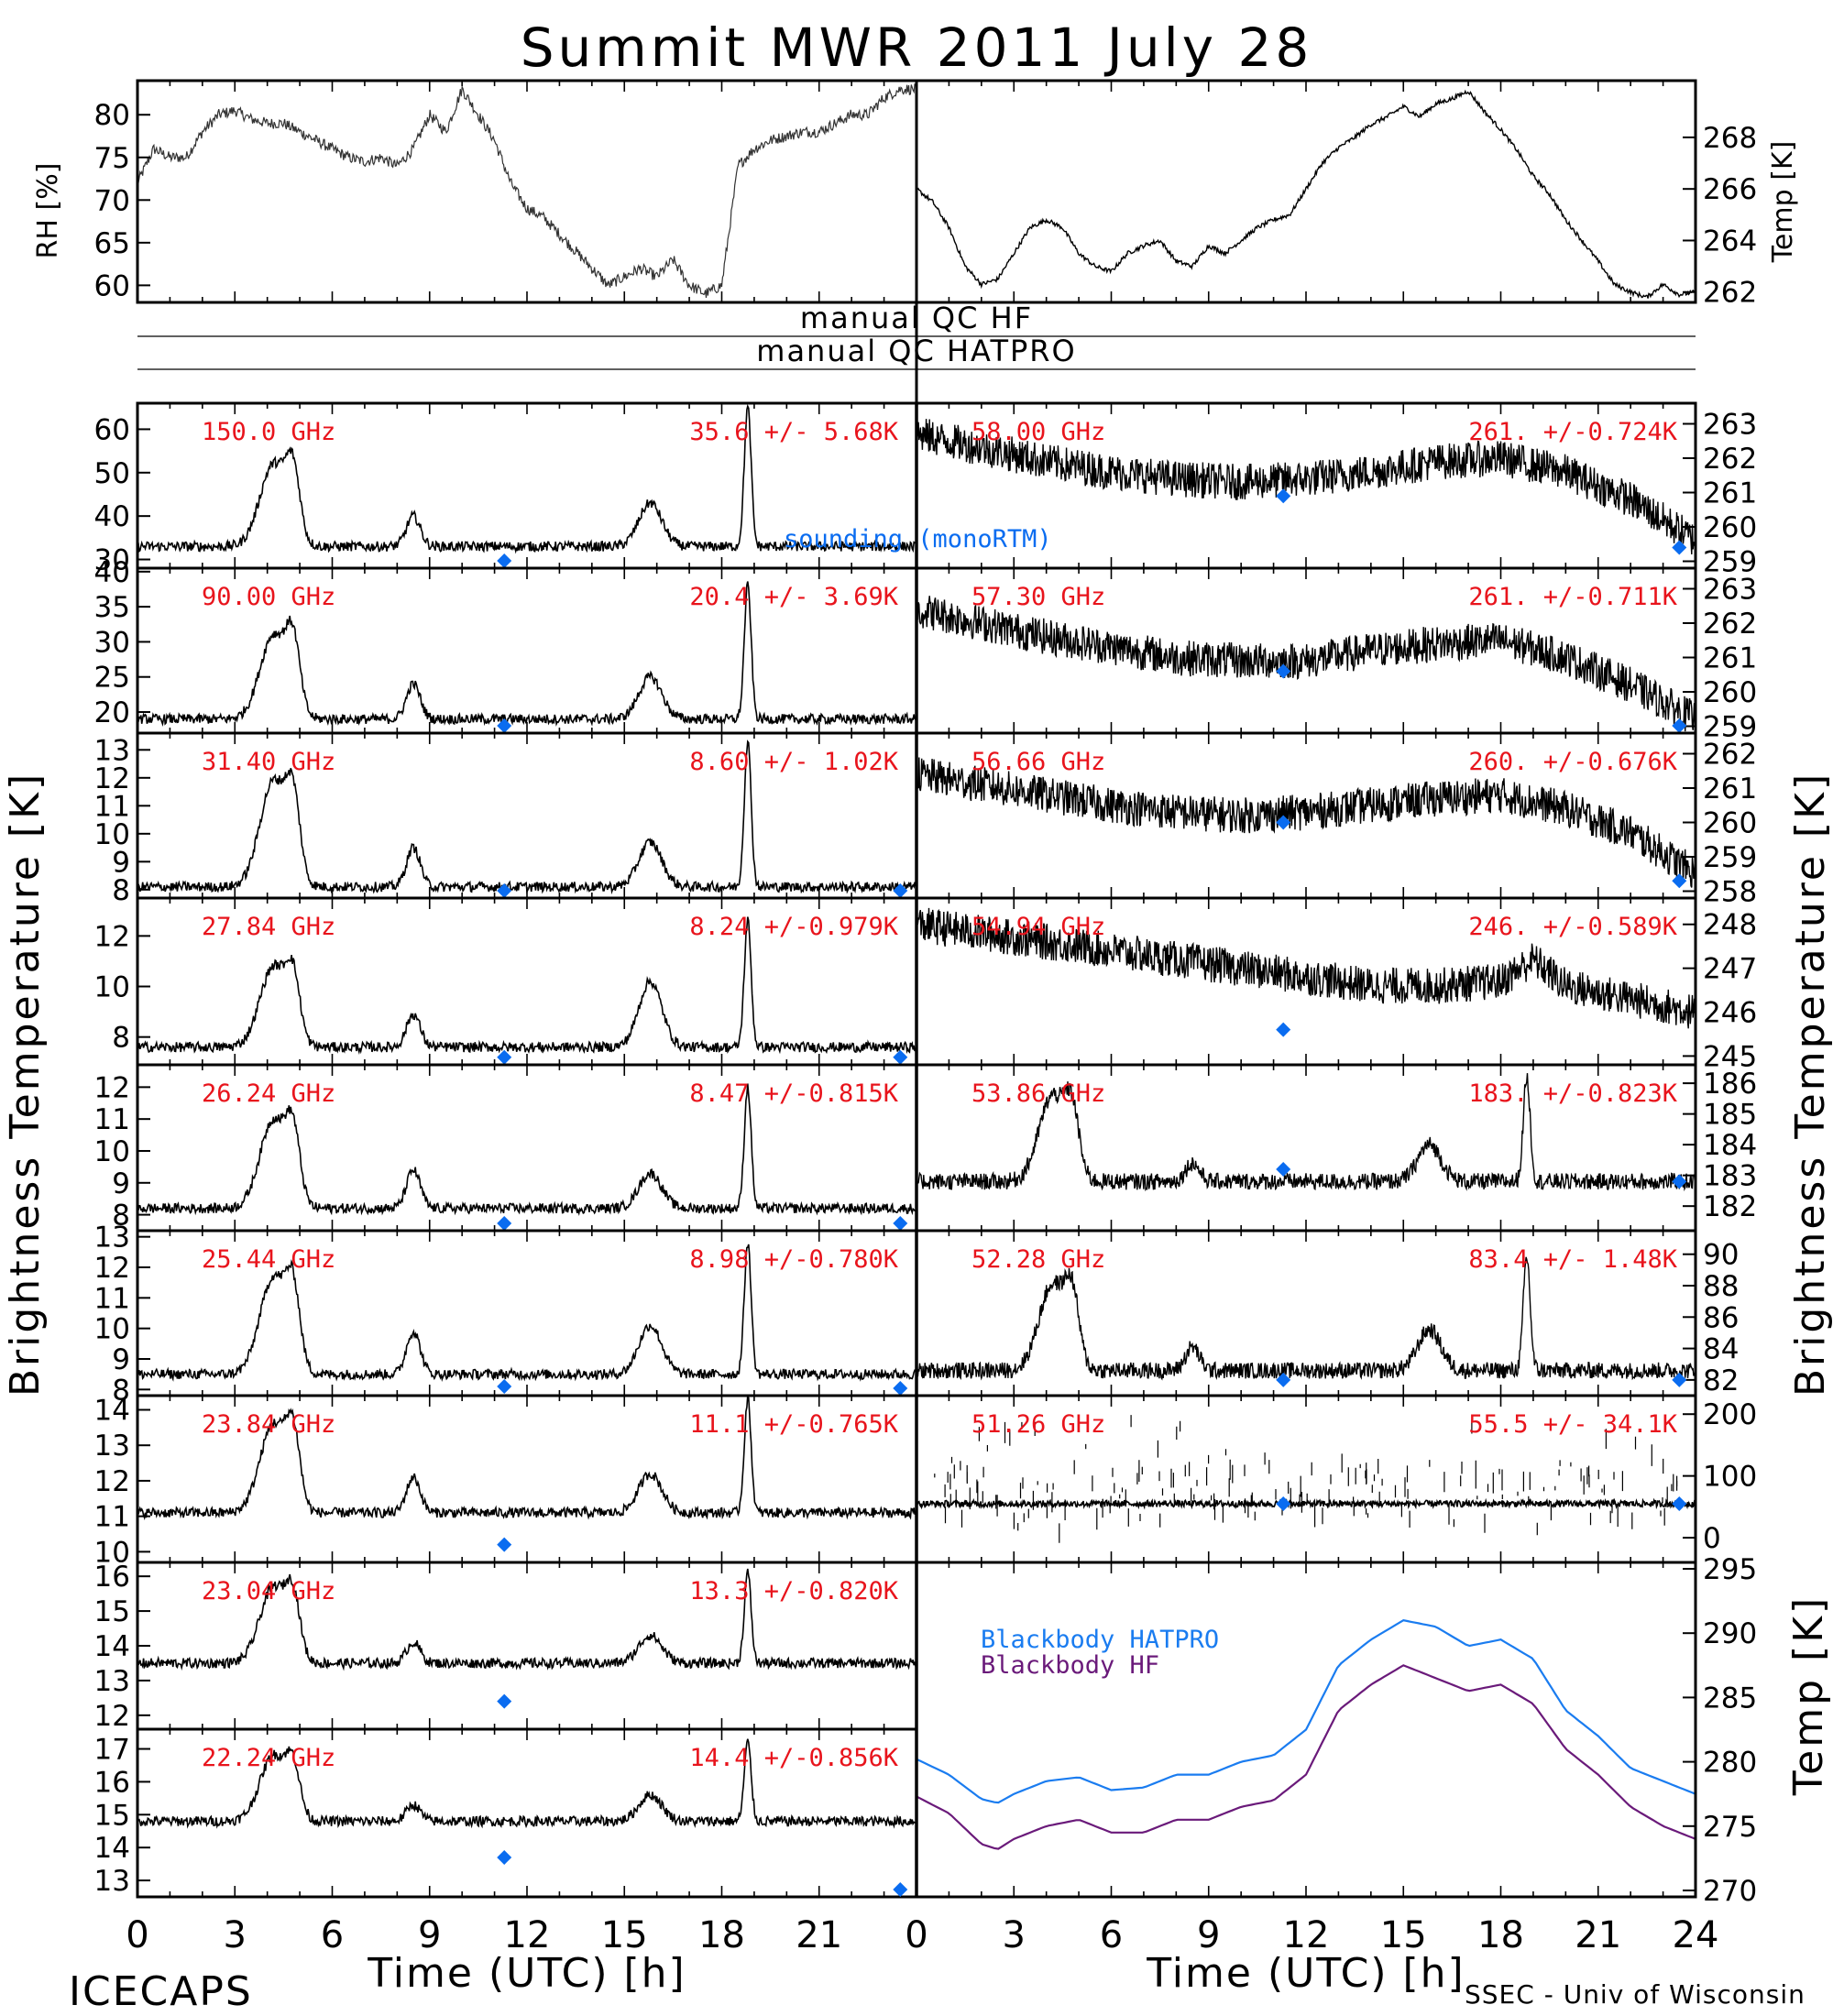 The height and width of the screenshot is (2016, 1833). I want to click on y-tick-label: 266, so click(1730, 189).